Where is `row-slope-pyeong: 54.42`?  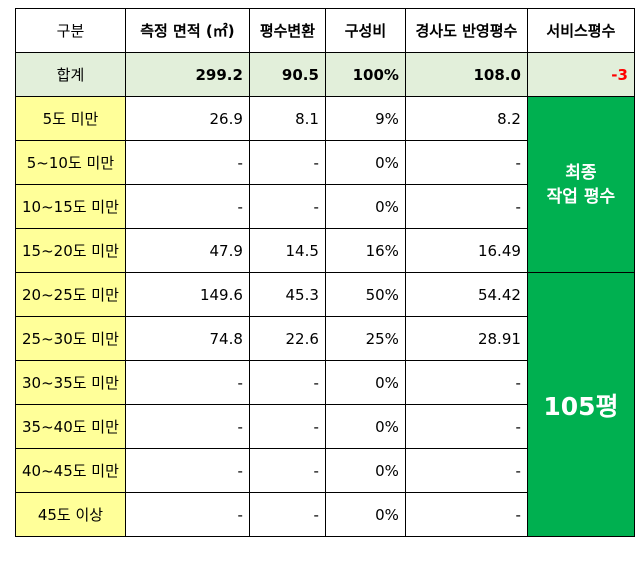
row-slope-pyeong: 54.42 is located at coordinates (466, 294).